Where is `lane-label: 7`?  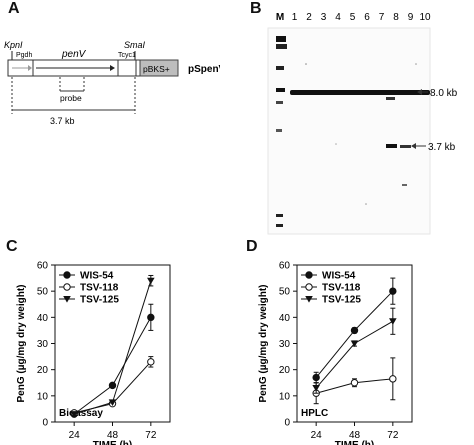 lane-label: 7 is located at coordinates (382, 17).